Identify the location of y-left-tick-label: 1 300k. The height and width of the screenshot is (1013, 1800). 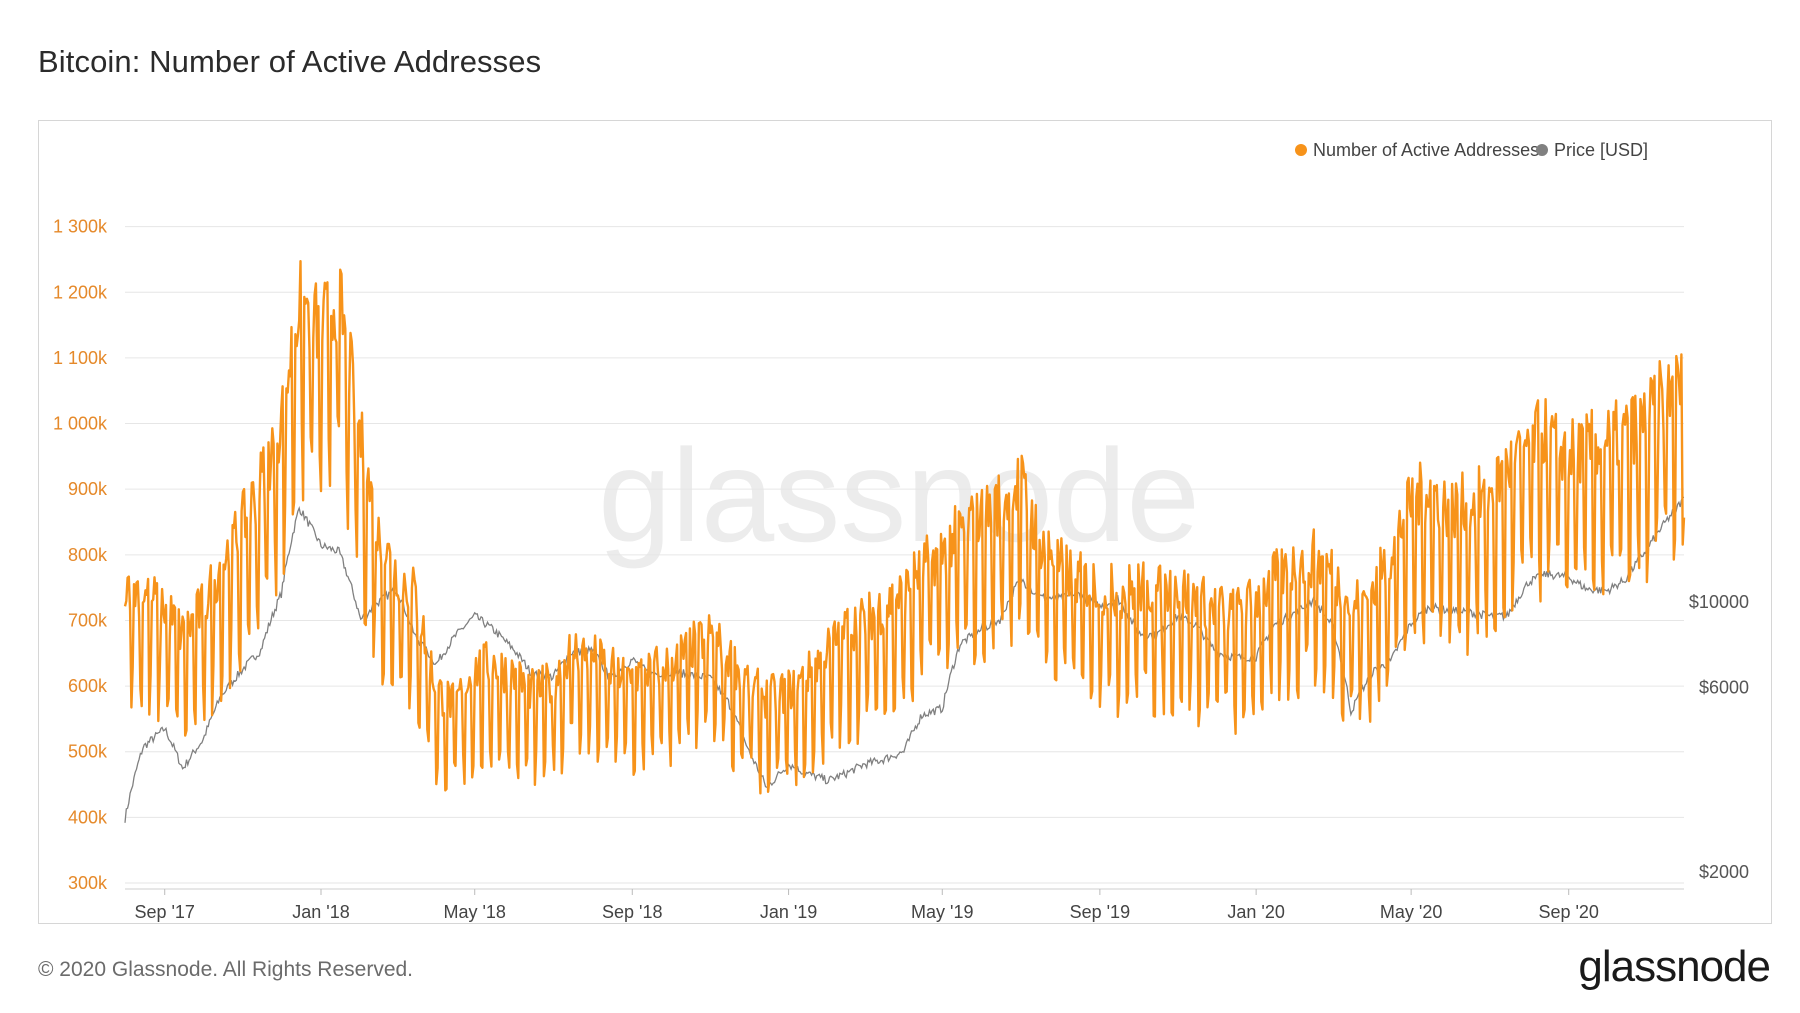
(80, 227).